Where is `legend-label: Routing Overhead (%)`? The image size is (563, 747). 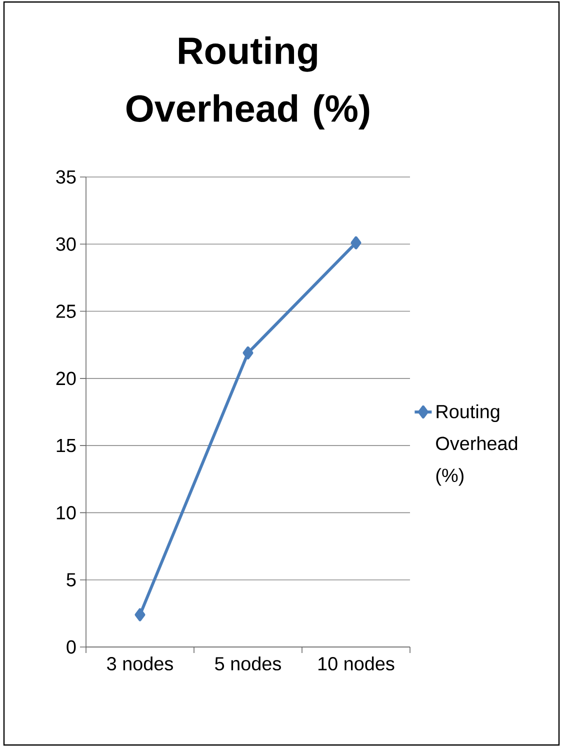 legend-label: Routing Overhead (%) is located at coordinates (477, 445).